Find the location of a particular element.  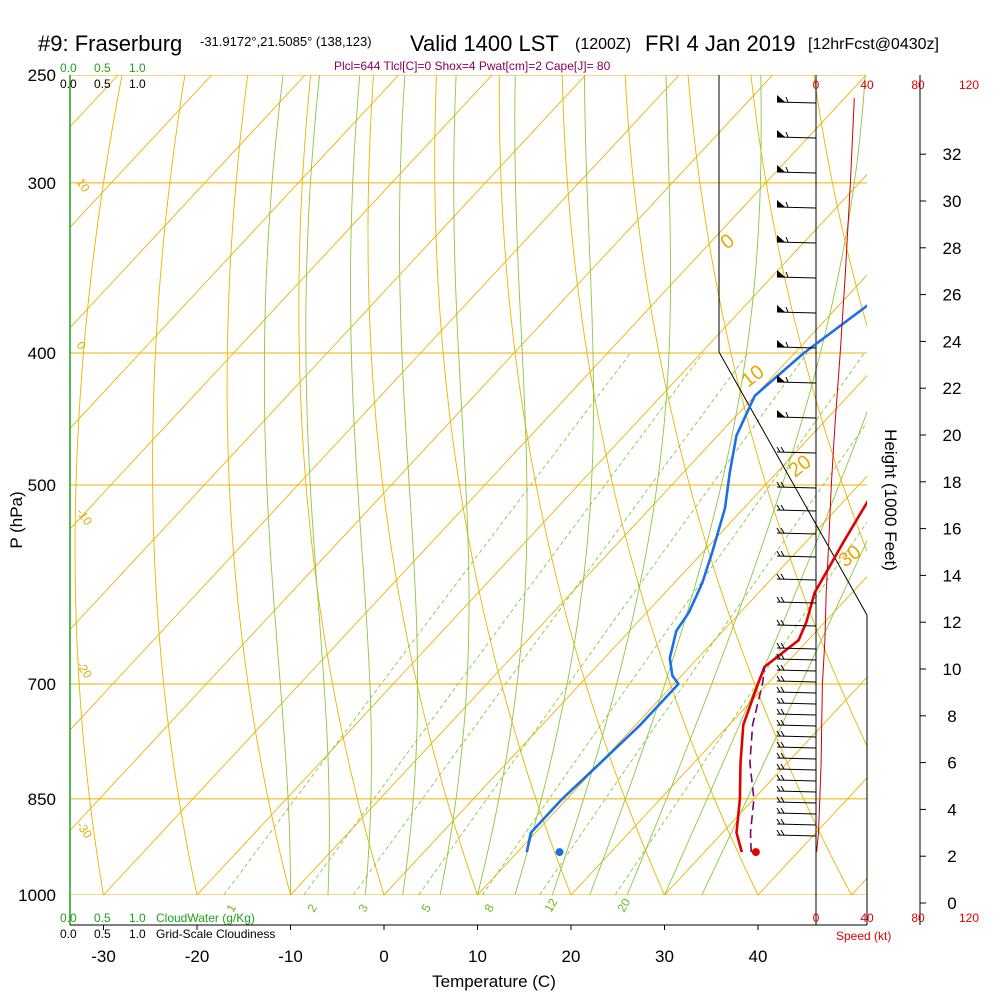

cloudiness-top-1: 0.5 is located at coordinates (102, 84).